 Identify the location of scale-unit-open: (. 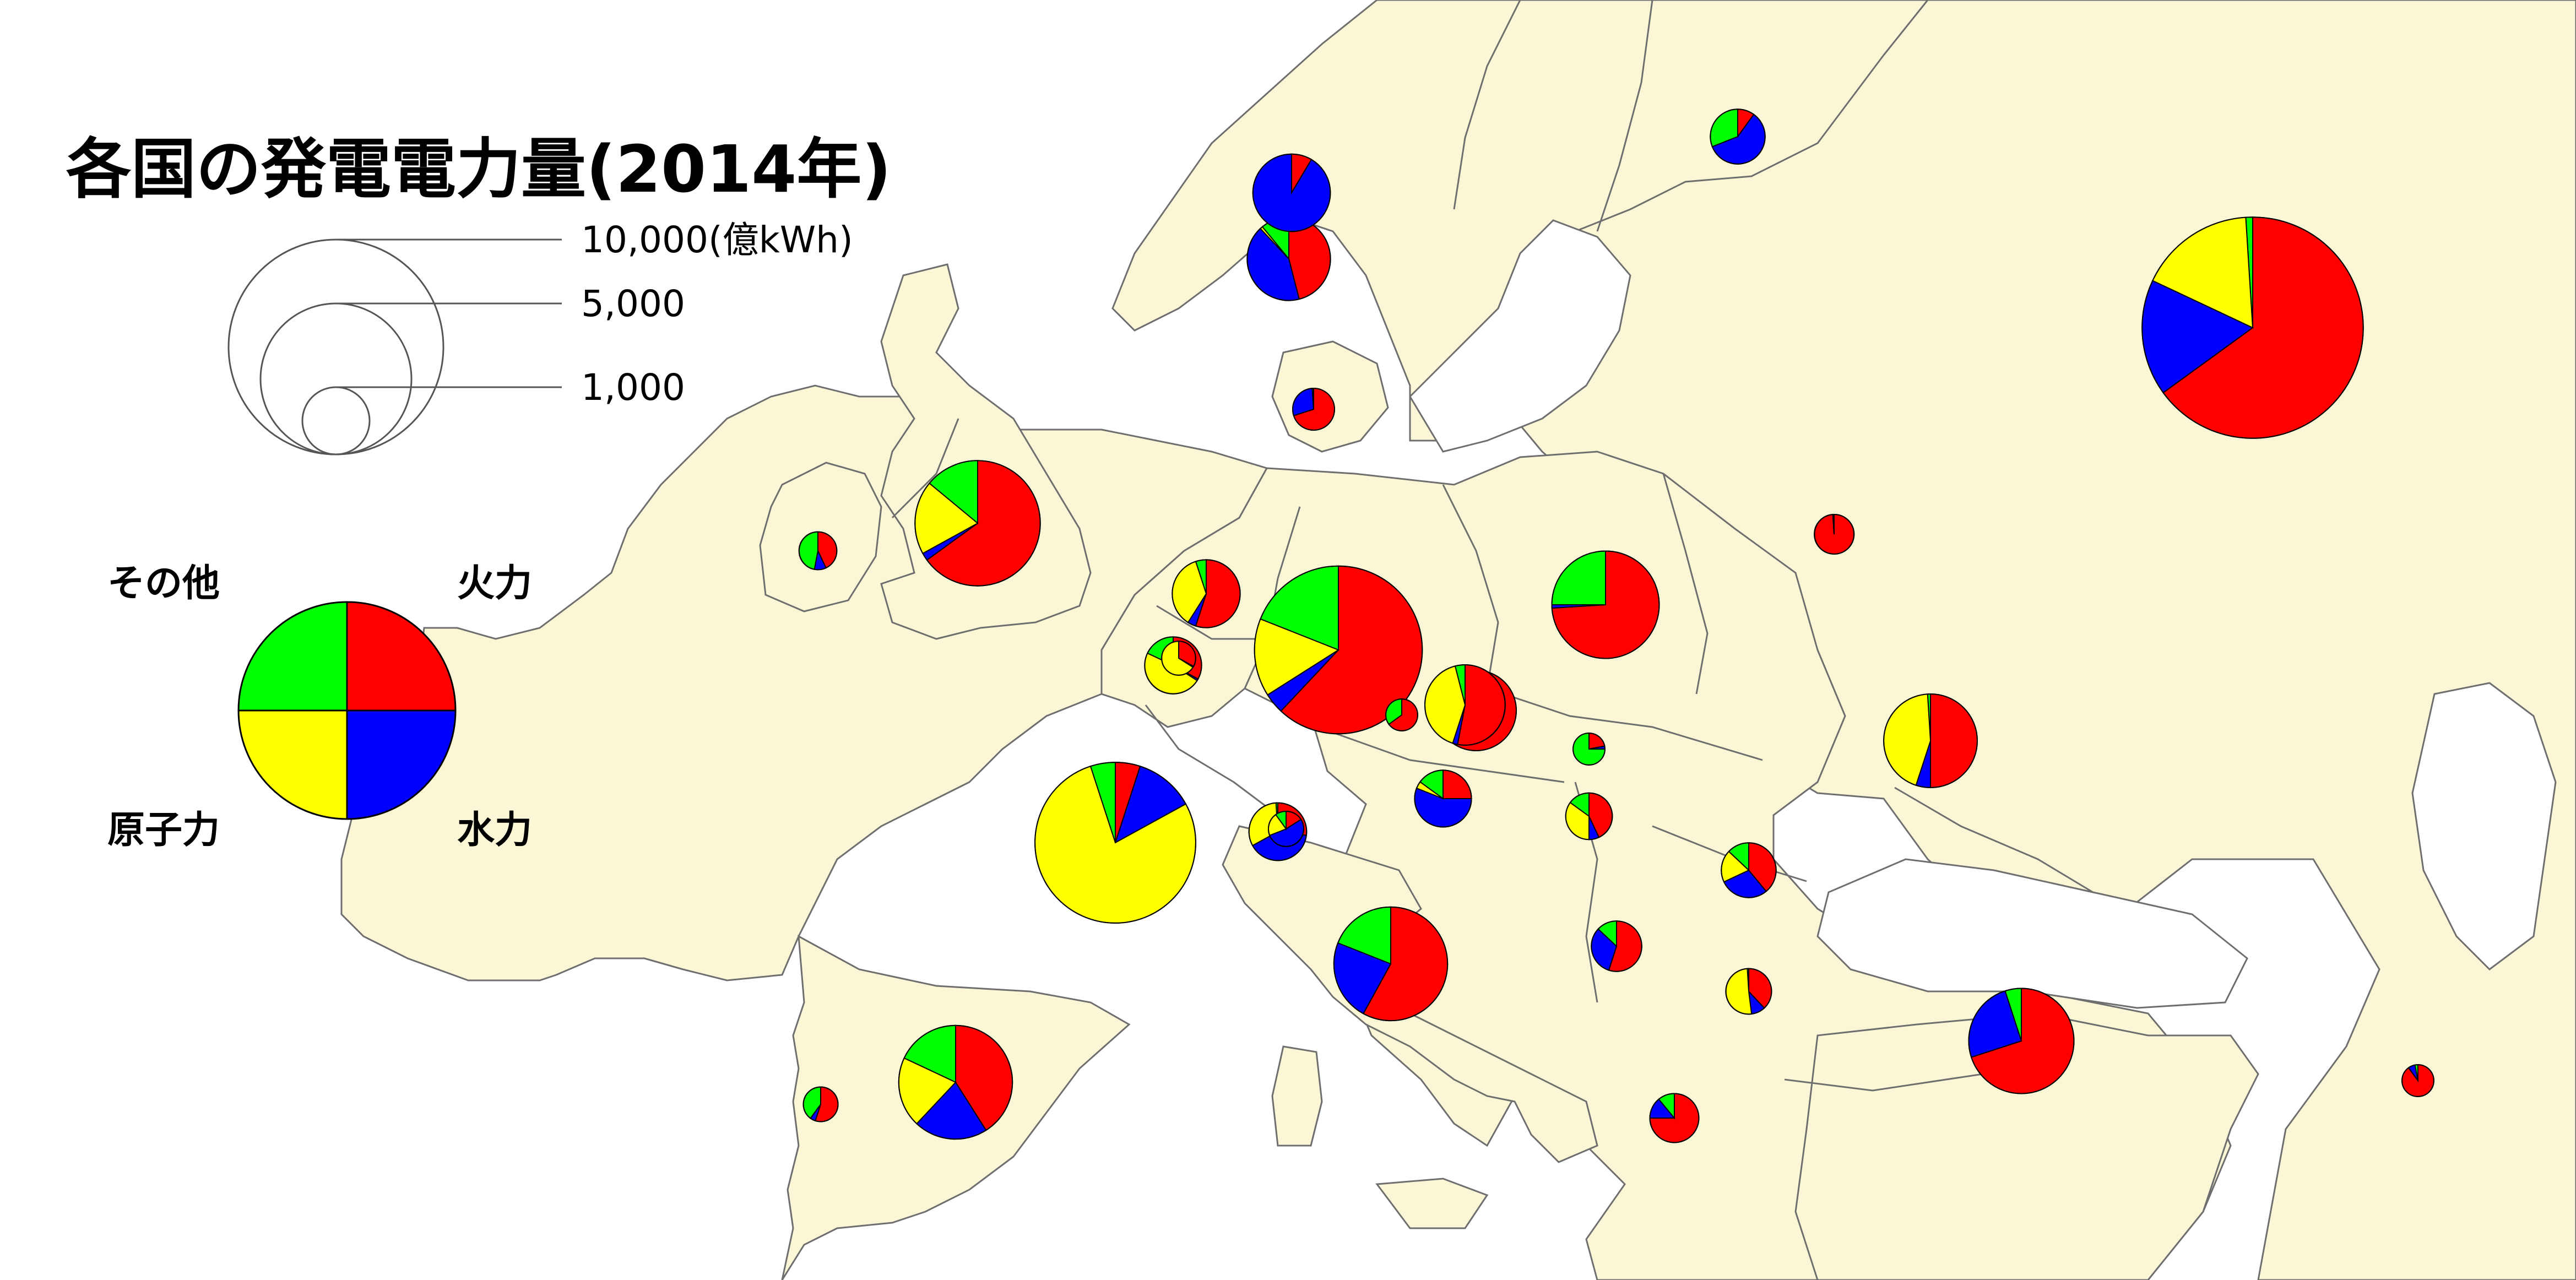
(716, 240).